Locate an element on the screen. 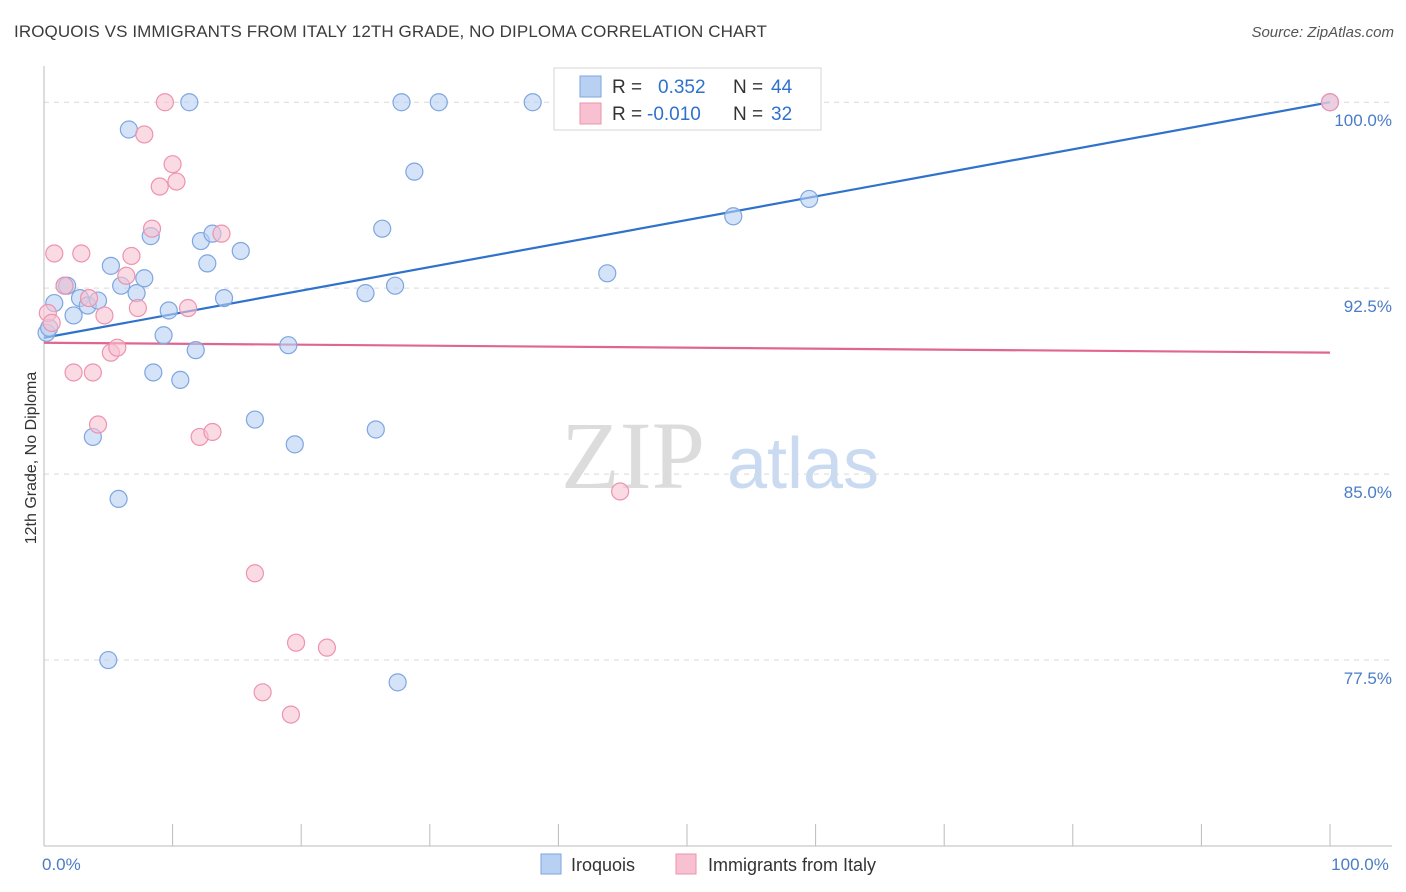 The image size is (1406, 892). legend-n-value-1: 44 is located at coordinates (782, 87).